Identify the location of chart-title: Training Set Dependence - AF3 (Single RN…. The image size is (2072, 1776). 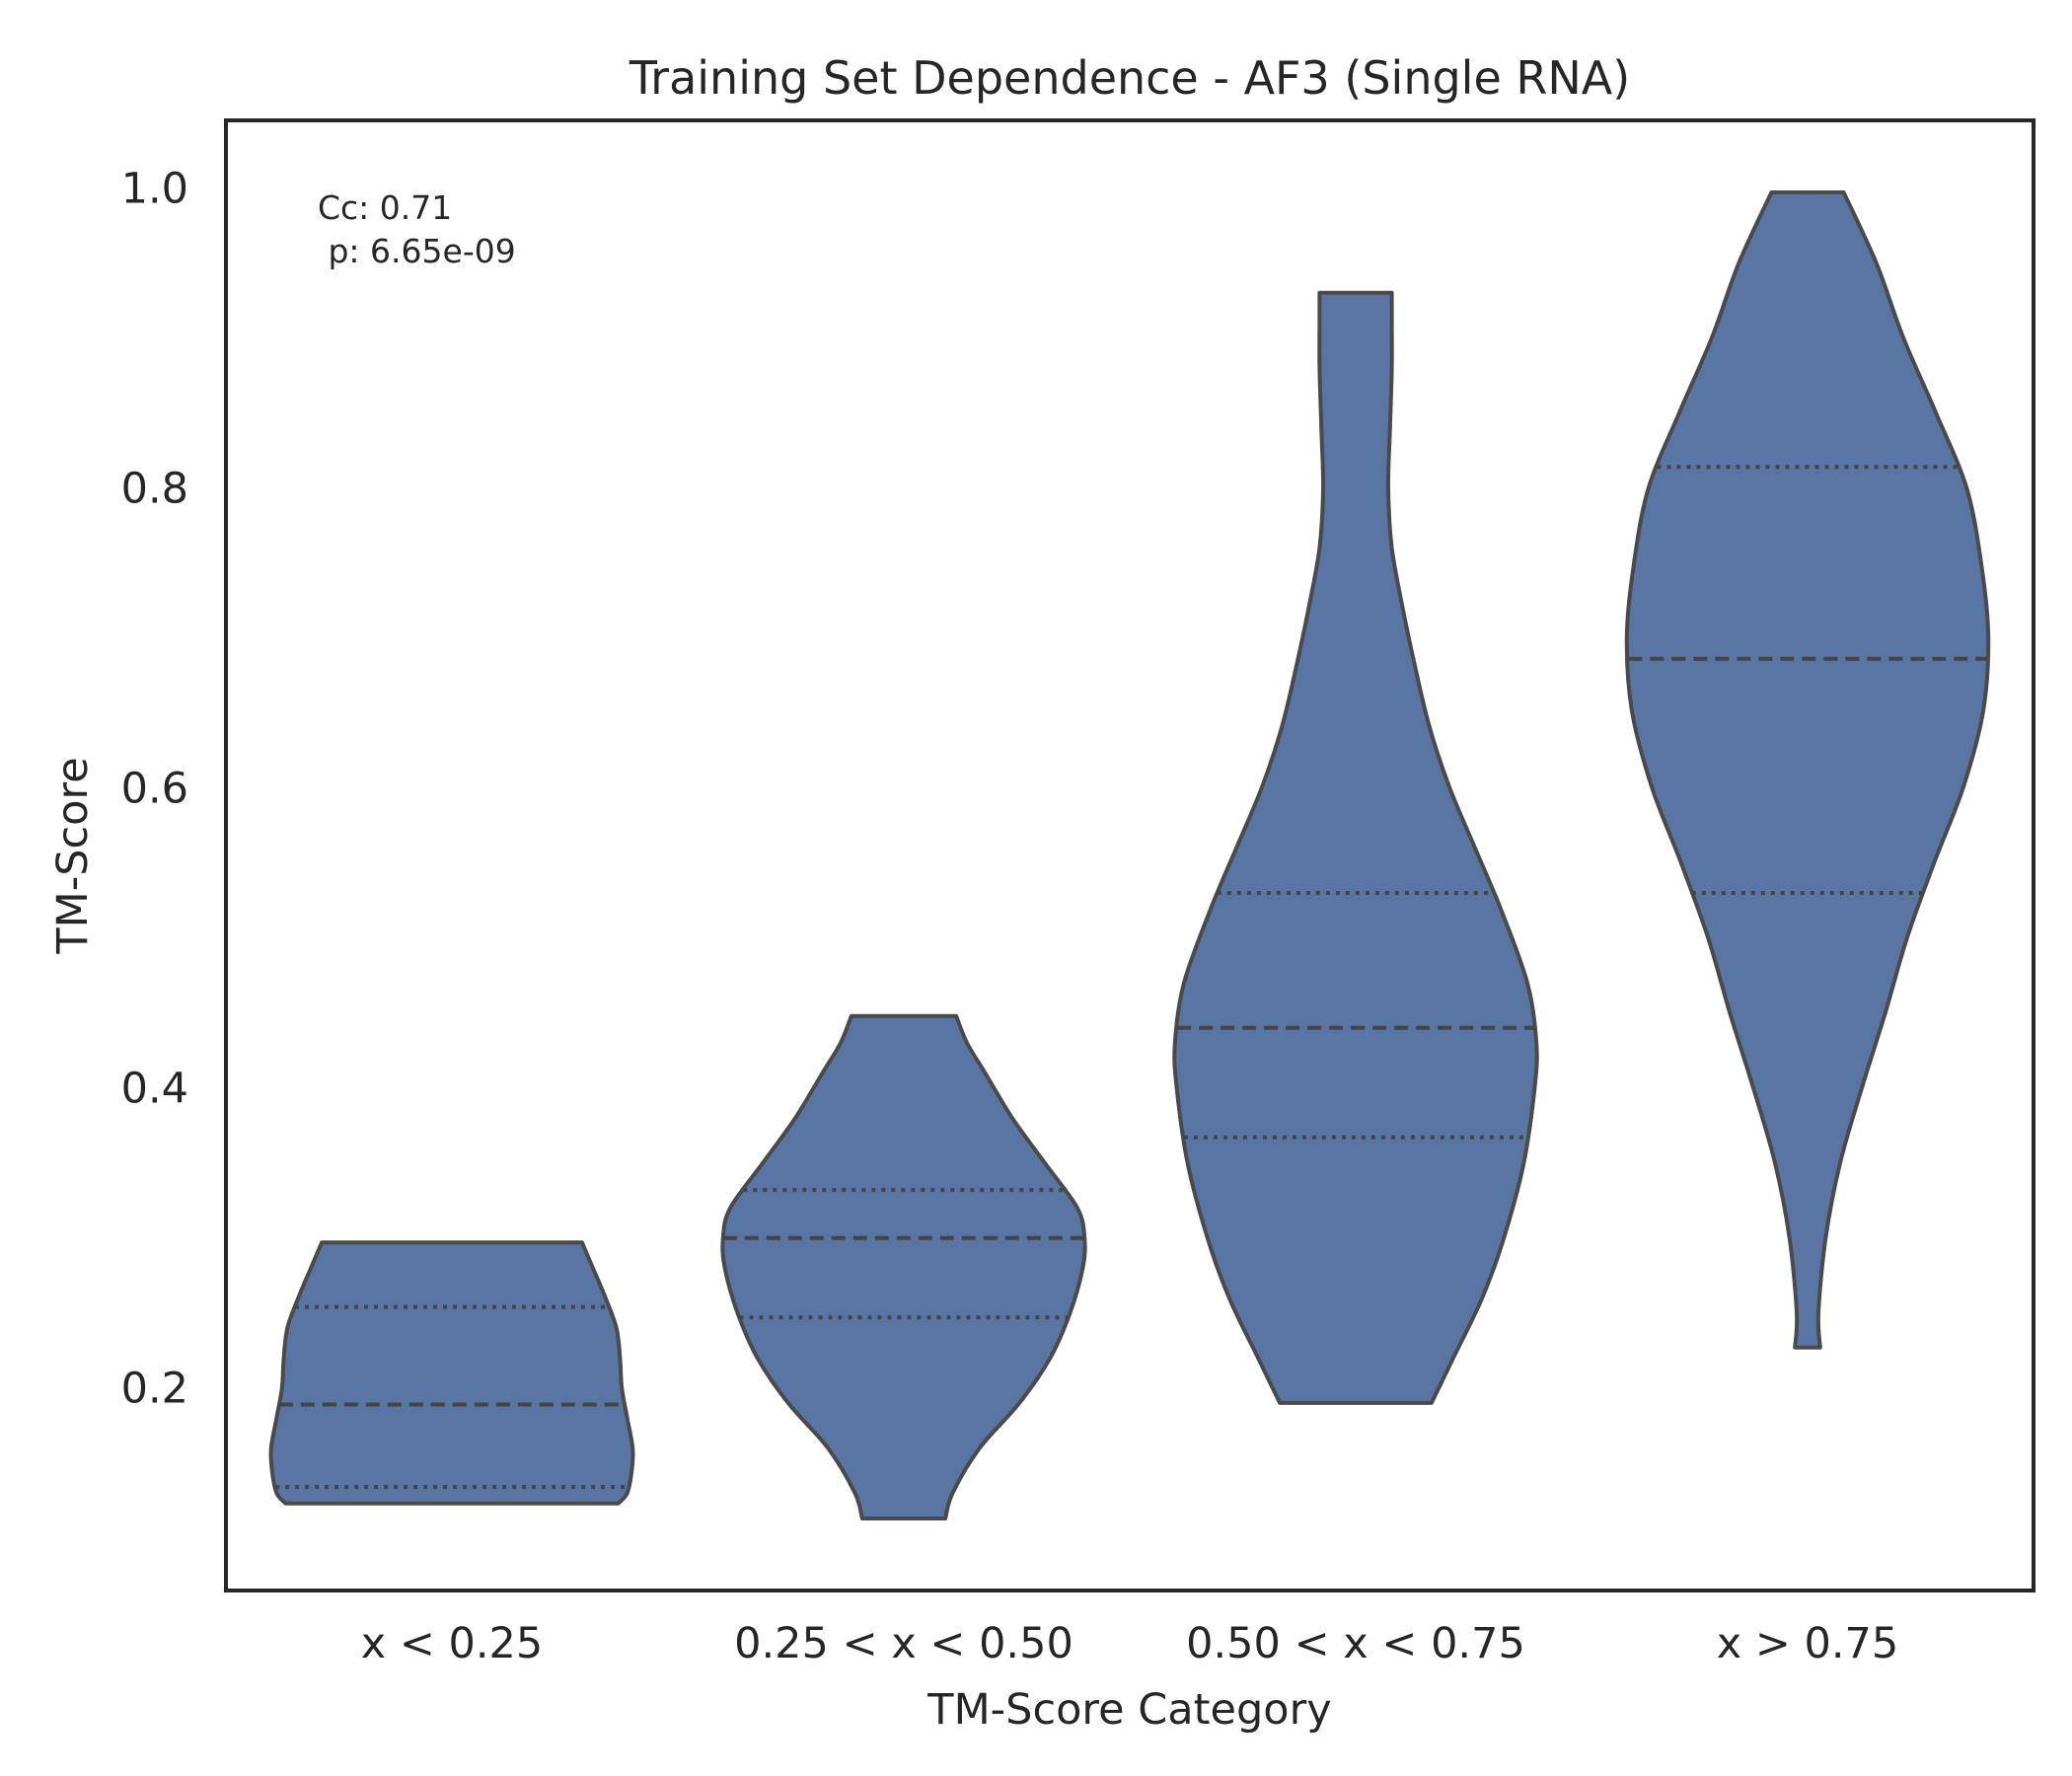
(1129, 78).